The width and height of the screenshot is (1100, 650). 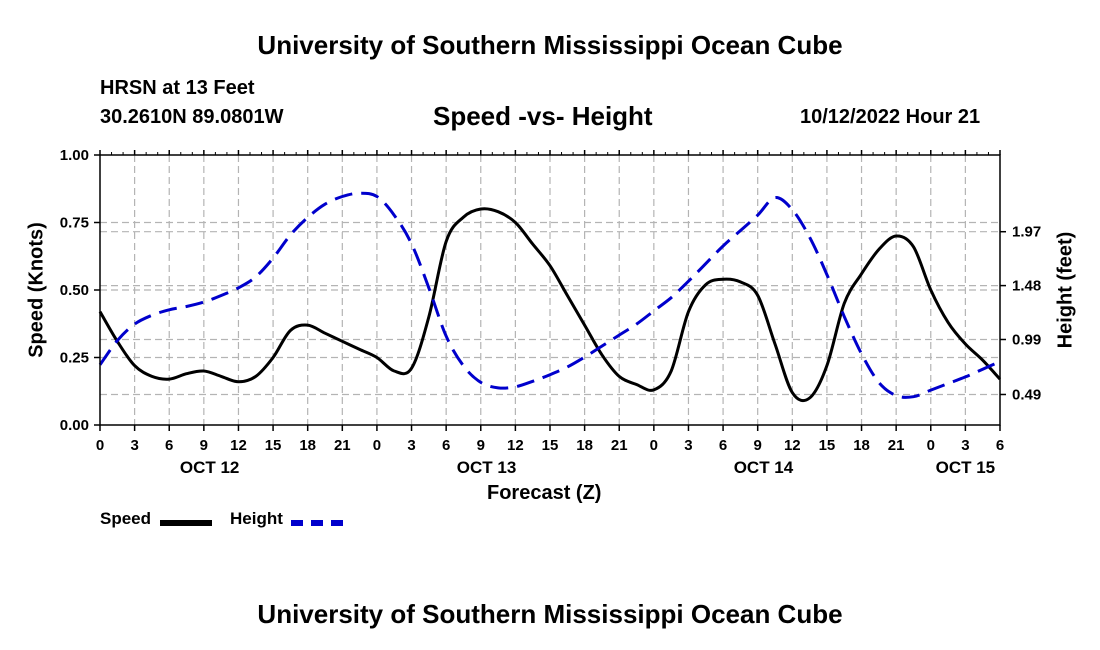 What do you see at coordinates (1026, 394) in the screenshot?
I see `y2-tick-label: 0.49` at bounding box center [1026, 394].